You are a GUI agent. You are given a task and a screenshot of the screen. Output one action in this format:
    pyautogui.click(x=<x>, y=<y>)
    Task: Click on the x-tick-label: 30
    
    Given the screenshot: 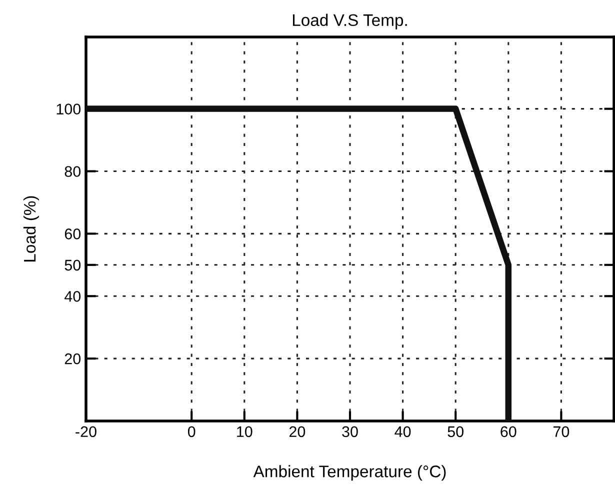 What is the action you would take?
    pyautogui.click(x=350, y=432)
    